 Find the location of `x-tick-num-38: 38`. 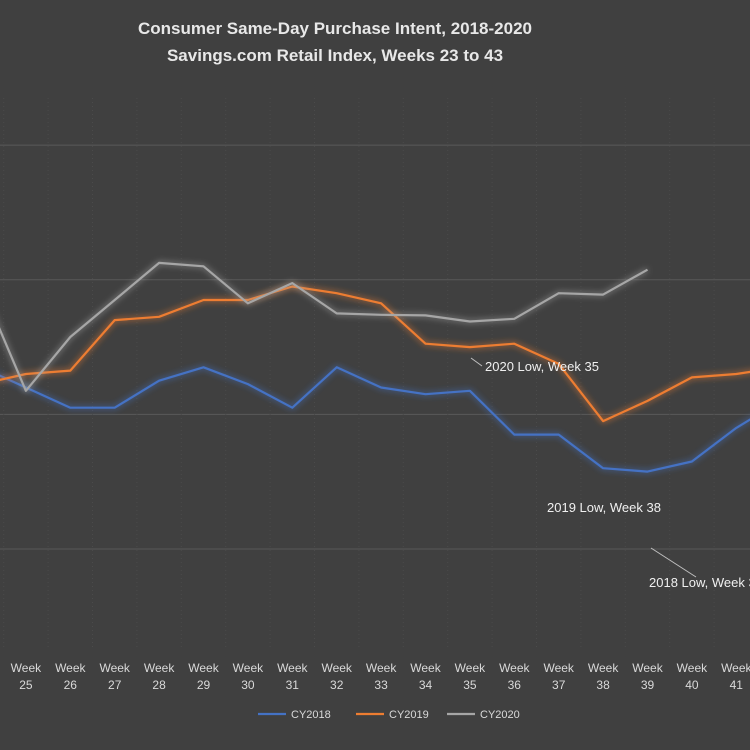

x-tick-num-38: 38 is located at coordinates (603, 685).